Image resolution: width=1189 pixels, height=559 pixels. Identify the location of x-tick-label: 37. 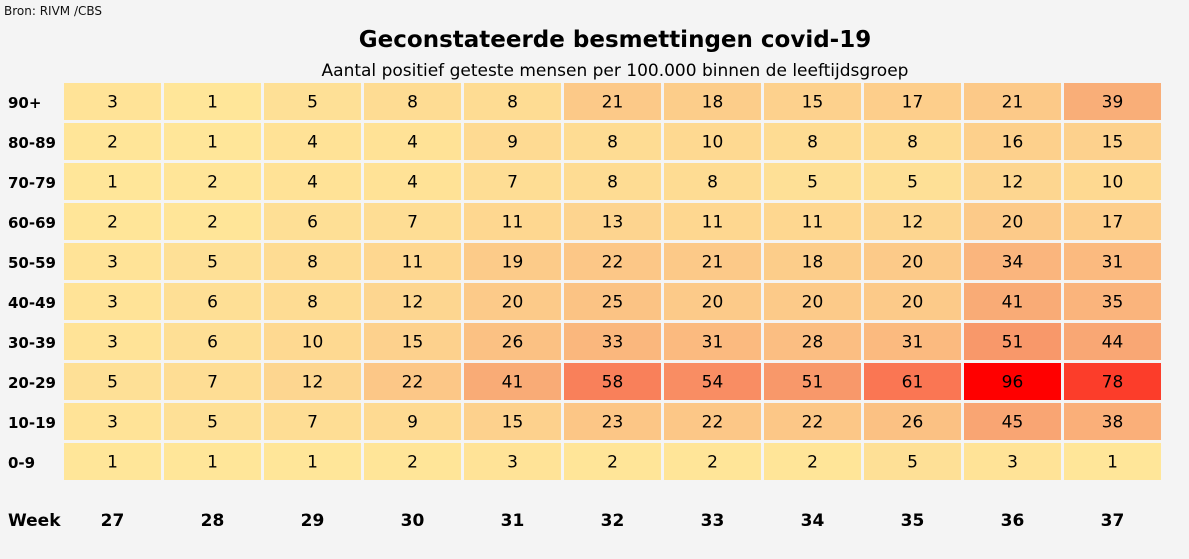
(1113, 521).